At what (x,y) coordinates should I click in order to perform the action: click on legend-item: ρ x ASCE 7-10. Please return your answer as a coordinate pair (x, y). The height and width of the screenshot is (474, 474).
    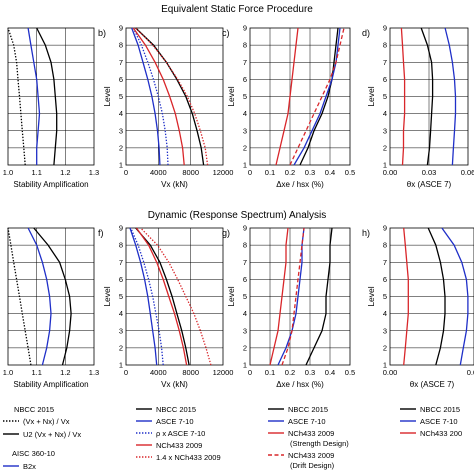
    Looking at the image, I should click on (180, 433).